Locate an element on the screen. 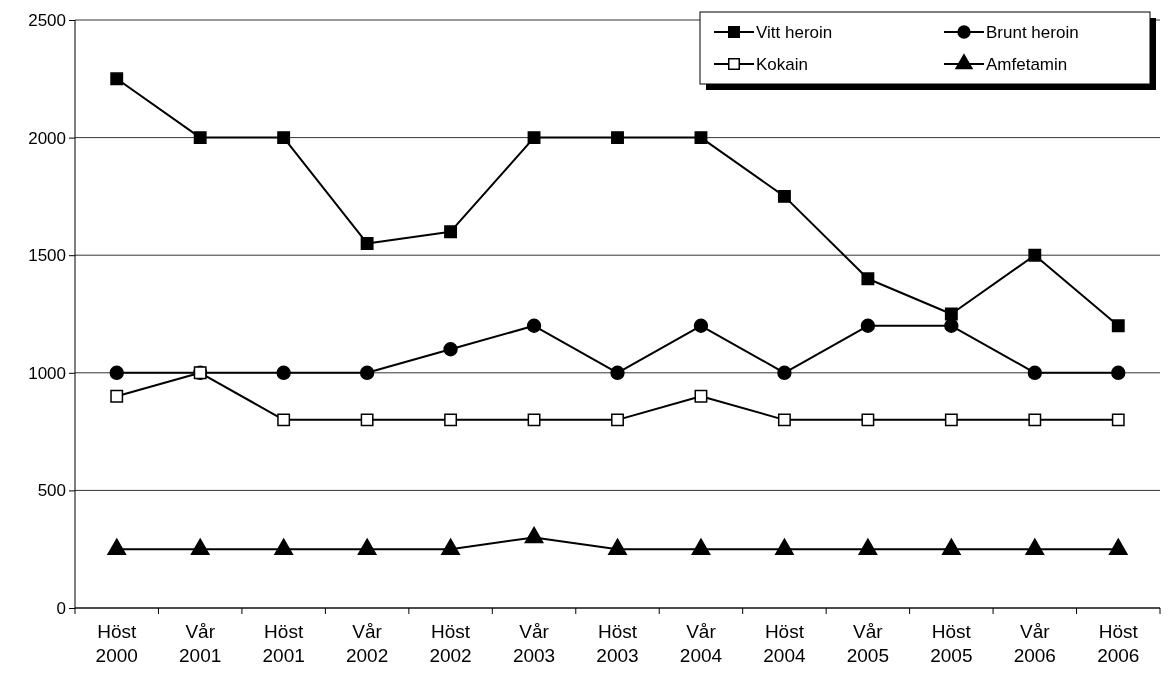 This screenshot has height=684, width=1173. x-tick-label: Vår 2004 is located at coordinates (701, 643).